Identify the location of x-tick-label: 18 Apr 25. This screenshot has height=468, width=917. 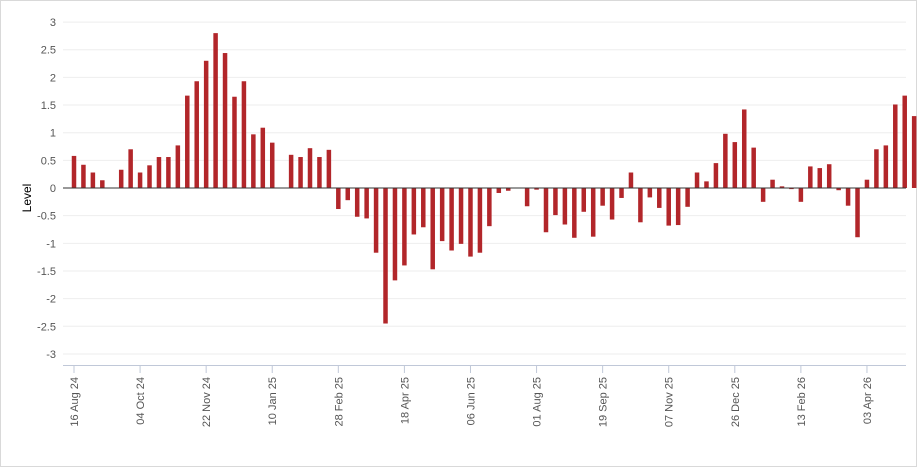
(405, 400).